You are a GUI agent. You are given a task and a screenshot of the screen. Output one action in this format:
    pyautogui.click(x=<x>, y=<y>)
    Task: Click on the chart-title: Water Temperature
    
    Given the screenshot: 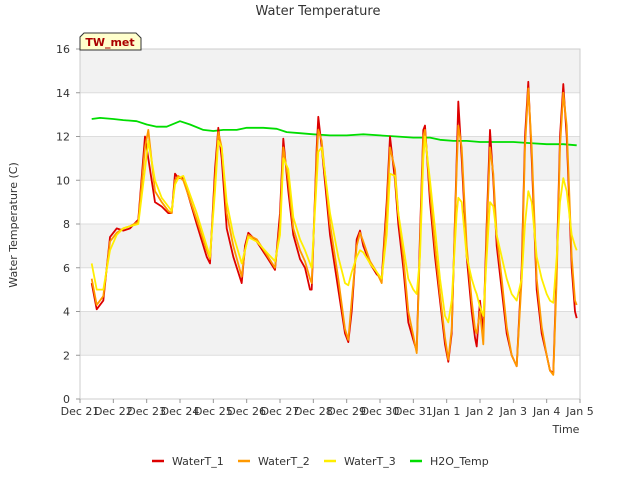 What is the action you would take?
    pyautogui.click(x=318, y=11)
    